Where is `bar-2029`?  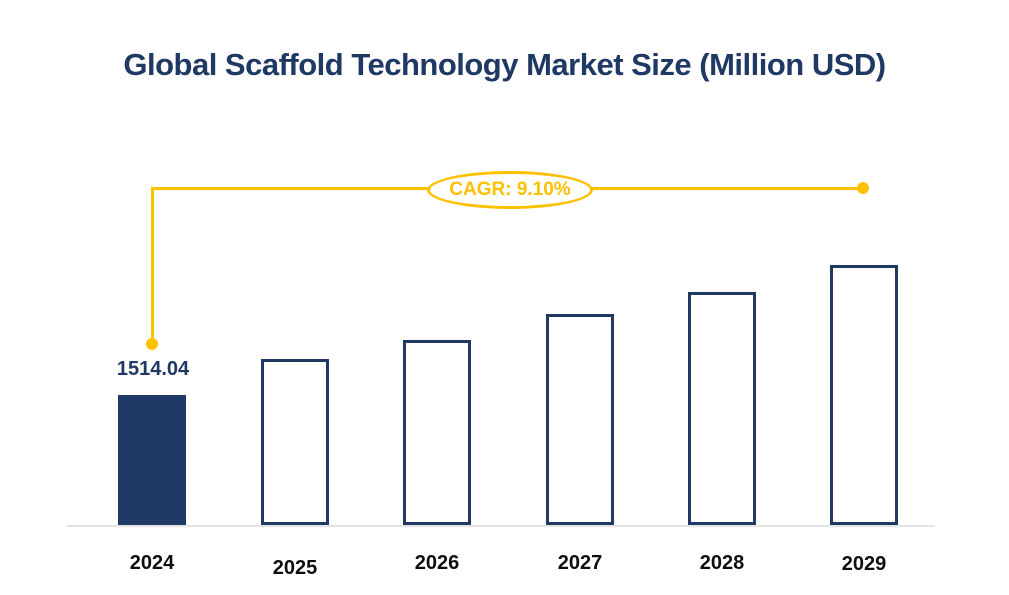 bar-2029 is located at coordinates (864, 395).